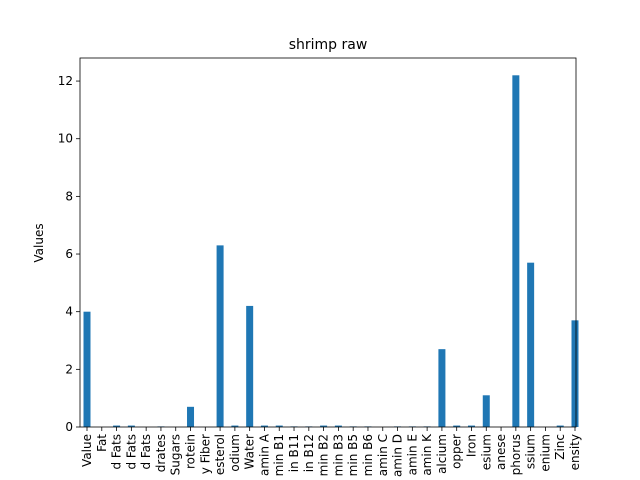  What do you see at coordinates (39, 242) in the screenshot?
I see `y-axis-label: Values` at bounding box center [39, 242].